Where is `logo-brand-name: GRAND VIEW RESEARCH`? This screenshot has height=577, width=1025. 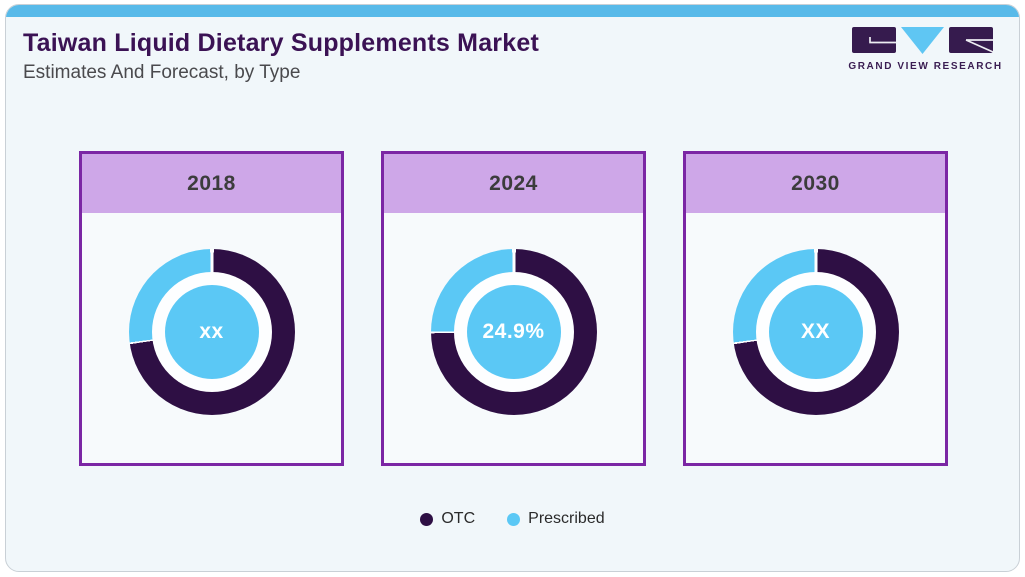
logo-brand-name: GRAND VIEW RESEARCH is located at coordinates (925, 66).